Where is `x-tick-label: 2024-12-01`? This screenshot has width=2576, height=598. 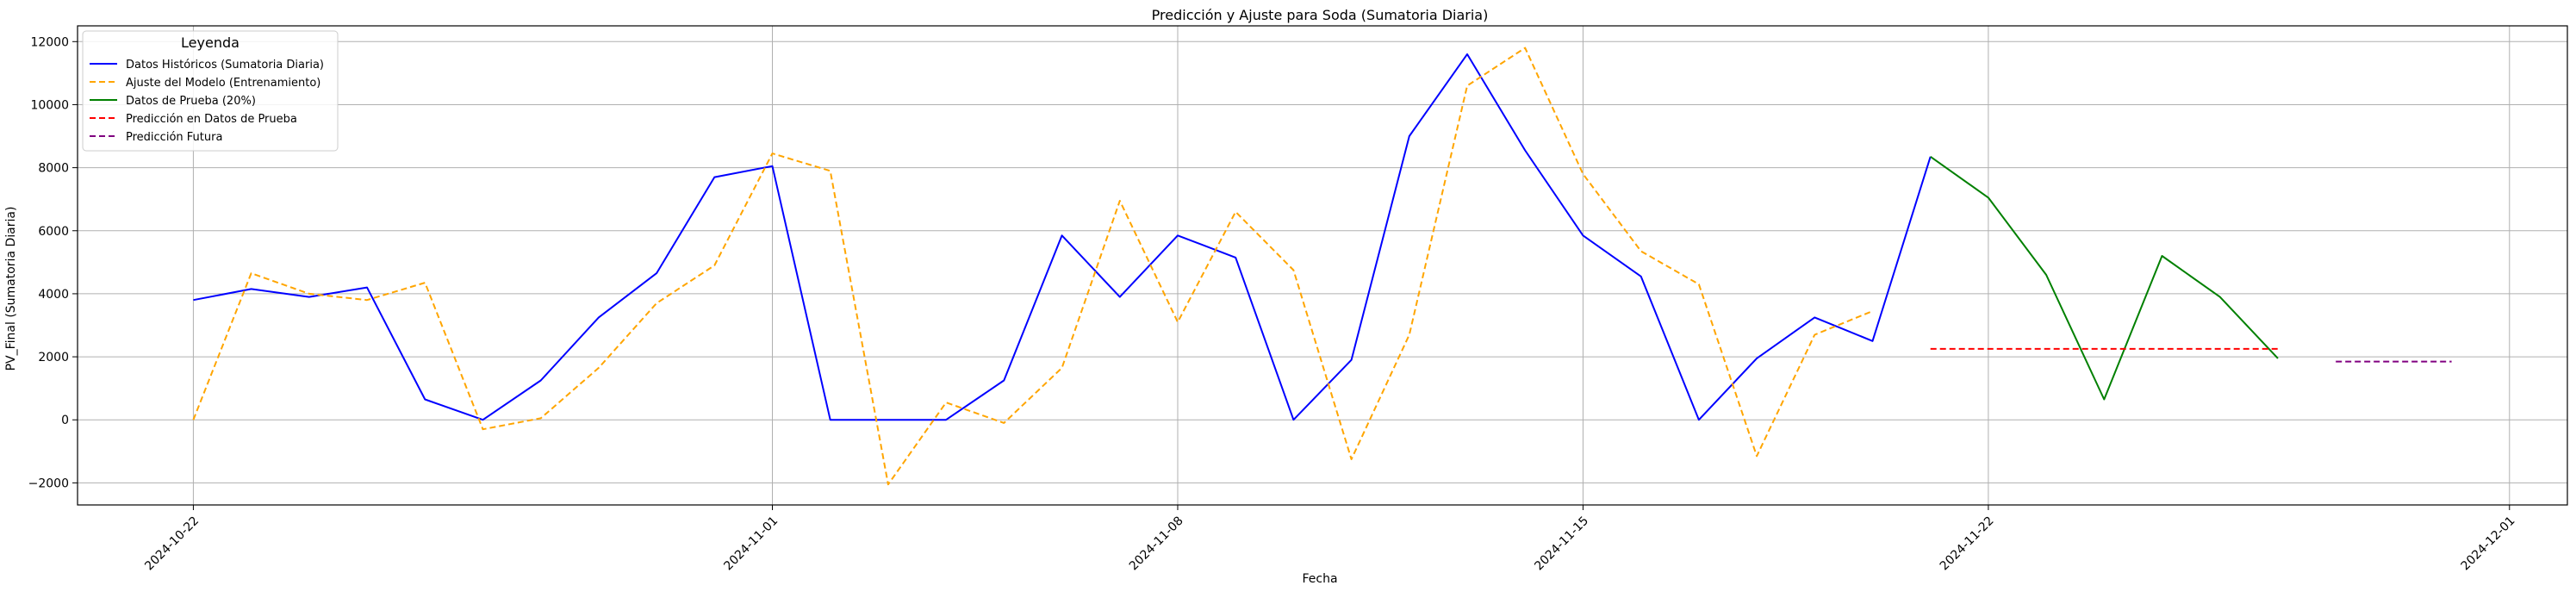
x-tick-label: 2024-12-01 is located at coordinates (2489, 543).